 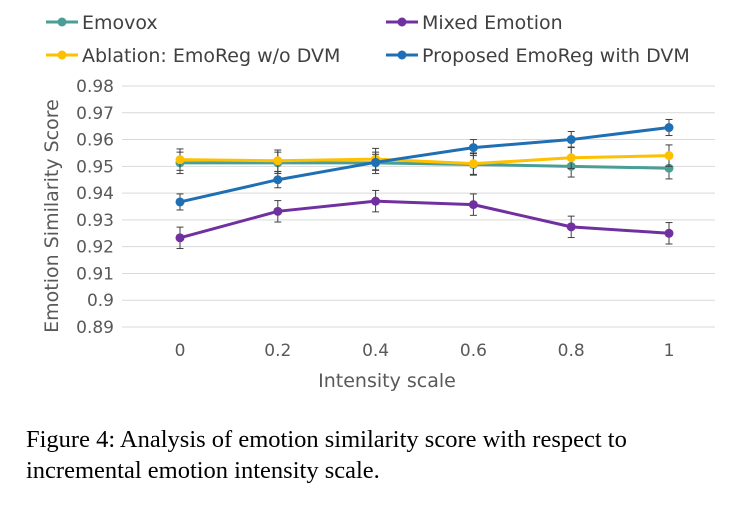 What do you see at coordinates (95, 248) in the screenshot?
I see `y-tick-label: 0.92` at bounding box center [95, 248].